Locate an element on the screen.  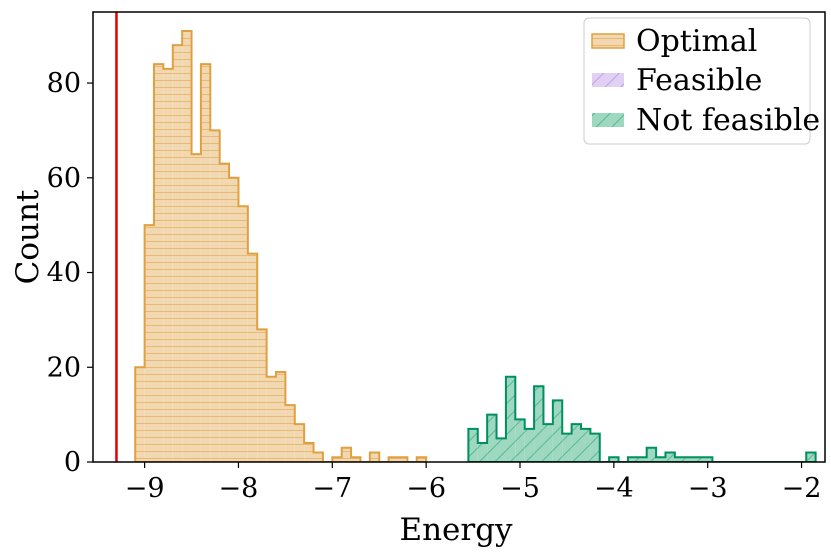
x-axis-label: Energy is located at coordinates (456, 530).